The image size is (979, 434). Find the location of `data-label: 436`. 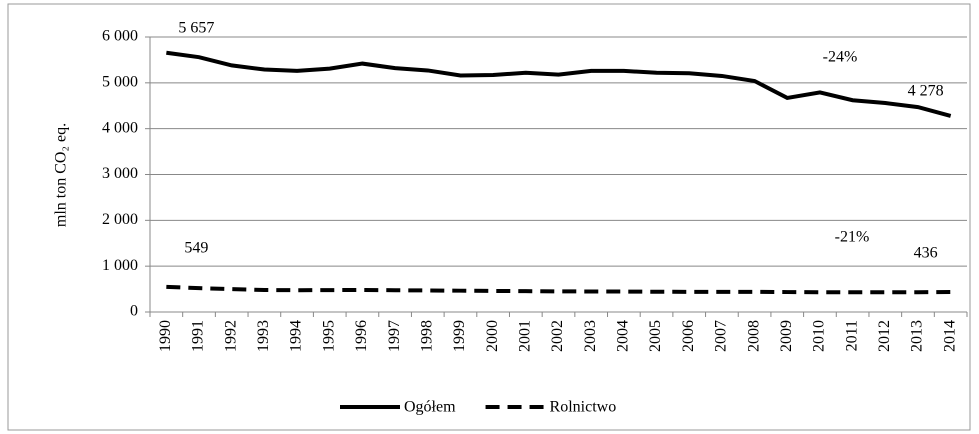

data-label: 436 is located at coordinates (926, 253).